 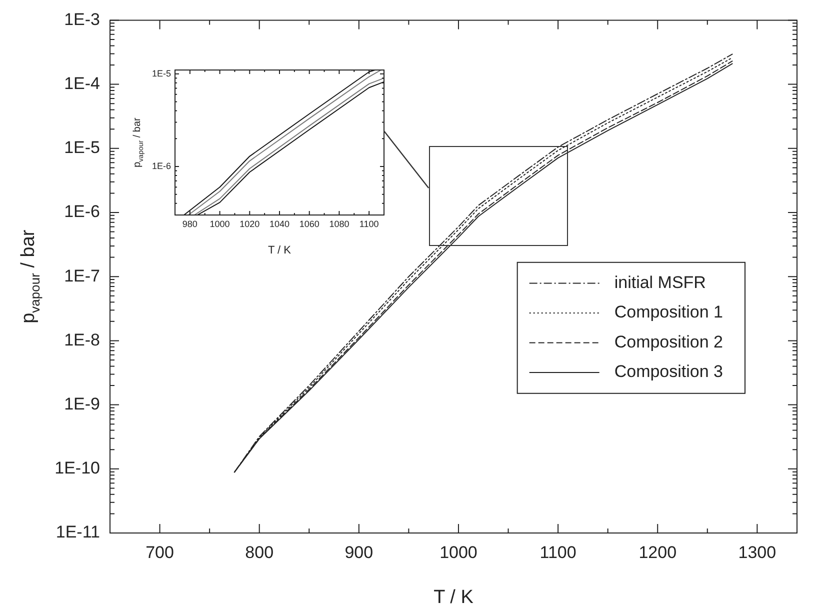 I want to click on x-tick-label: 800, so click(x=259, y=552).